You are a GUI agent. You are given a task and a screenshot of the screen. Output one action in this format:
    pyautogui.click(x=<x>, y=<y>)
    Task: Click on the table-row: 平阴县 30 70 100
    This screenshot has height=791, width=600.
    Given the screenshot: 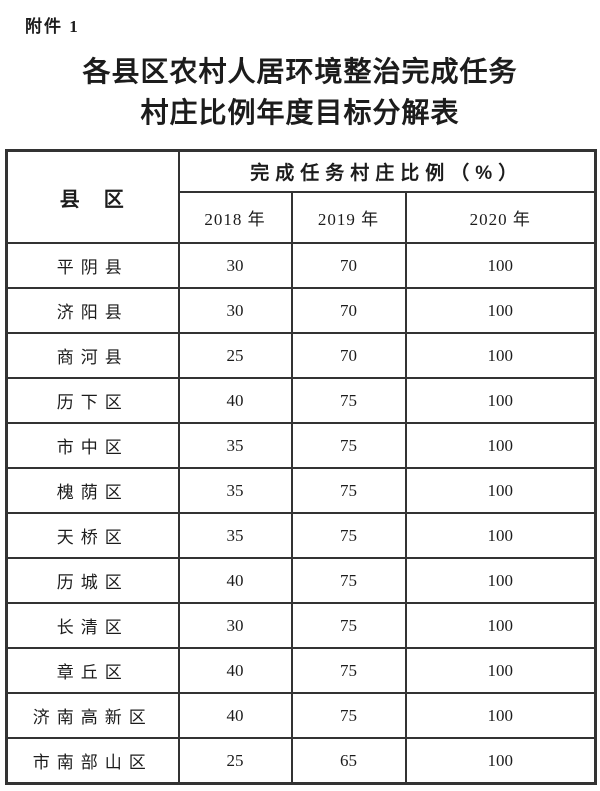 What is the action you would take?
    pyautogui.click(x=301, y=265)
    